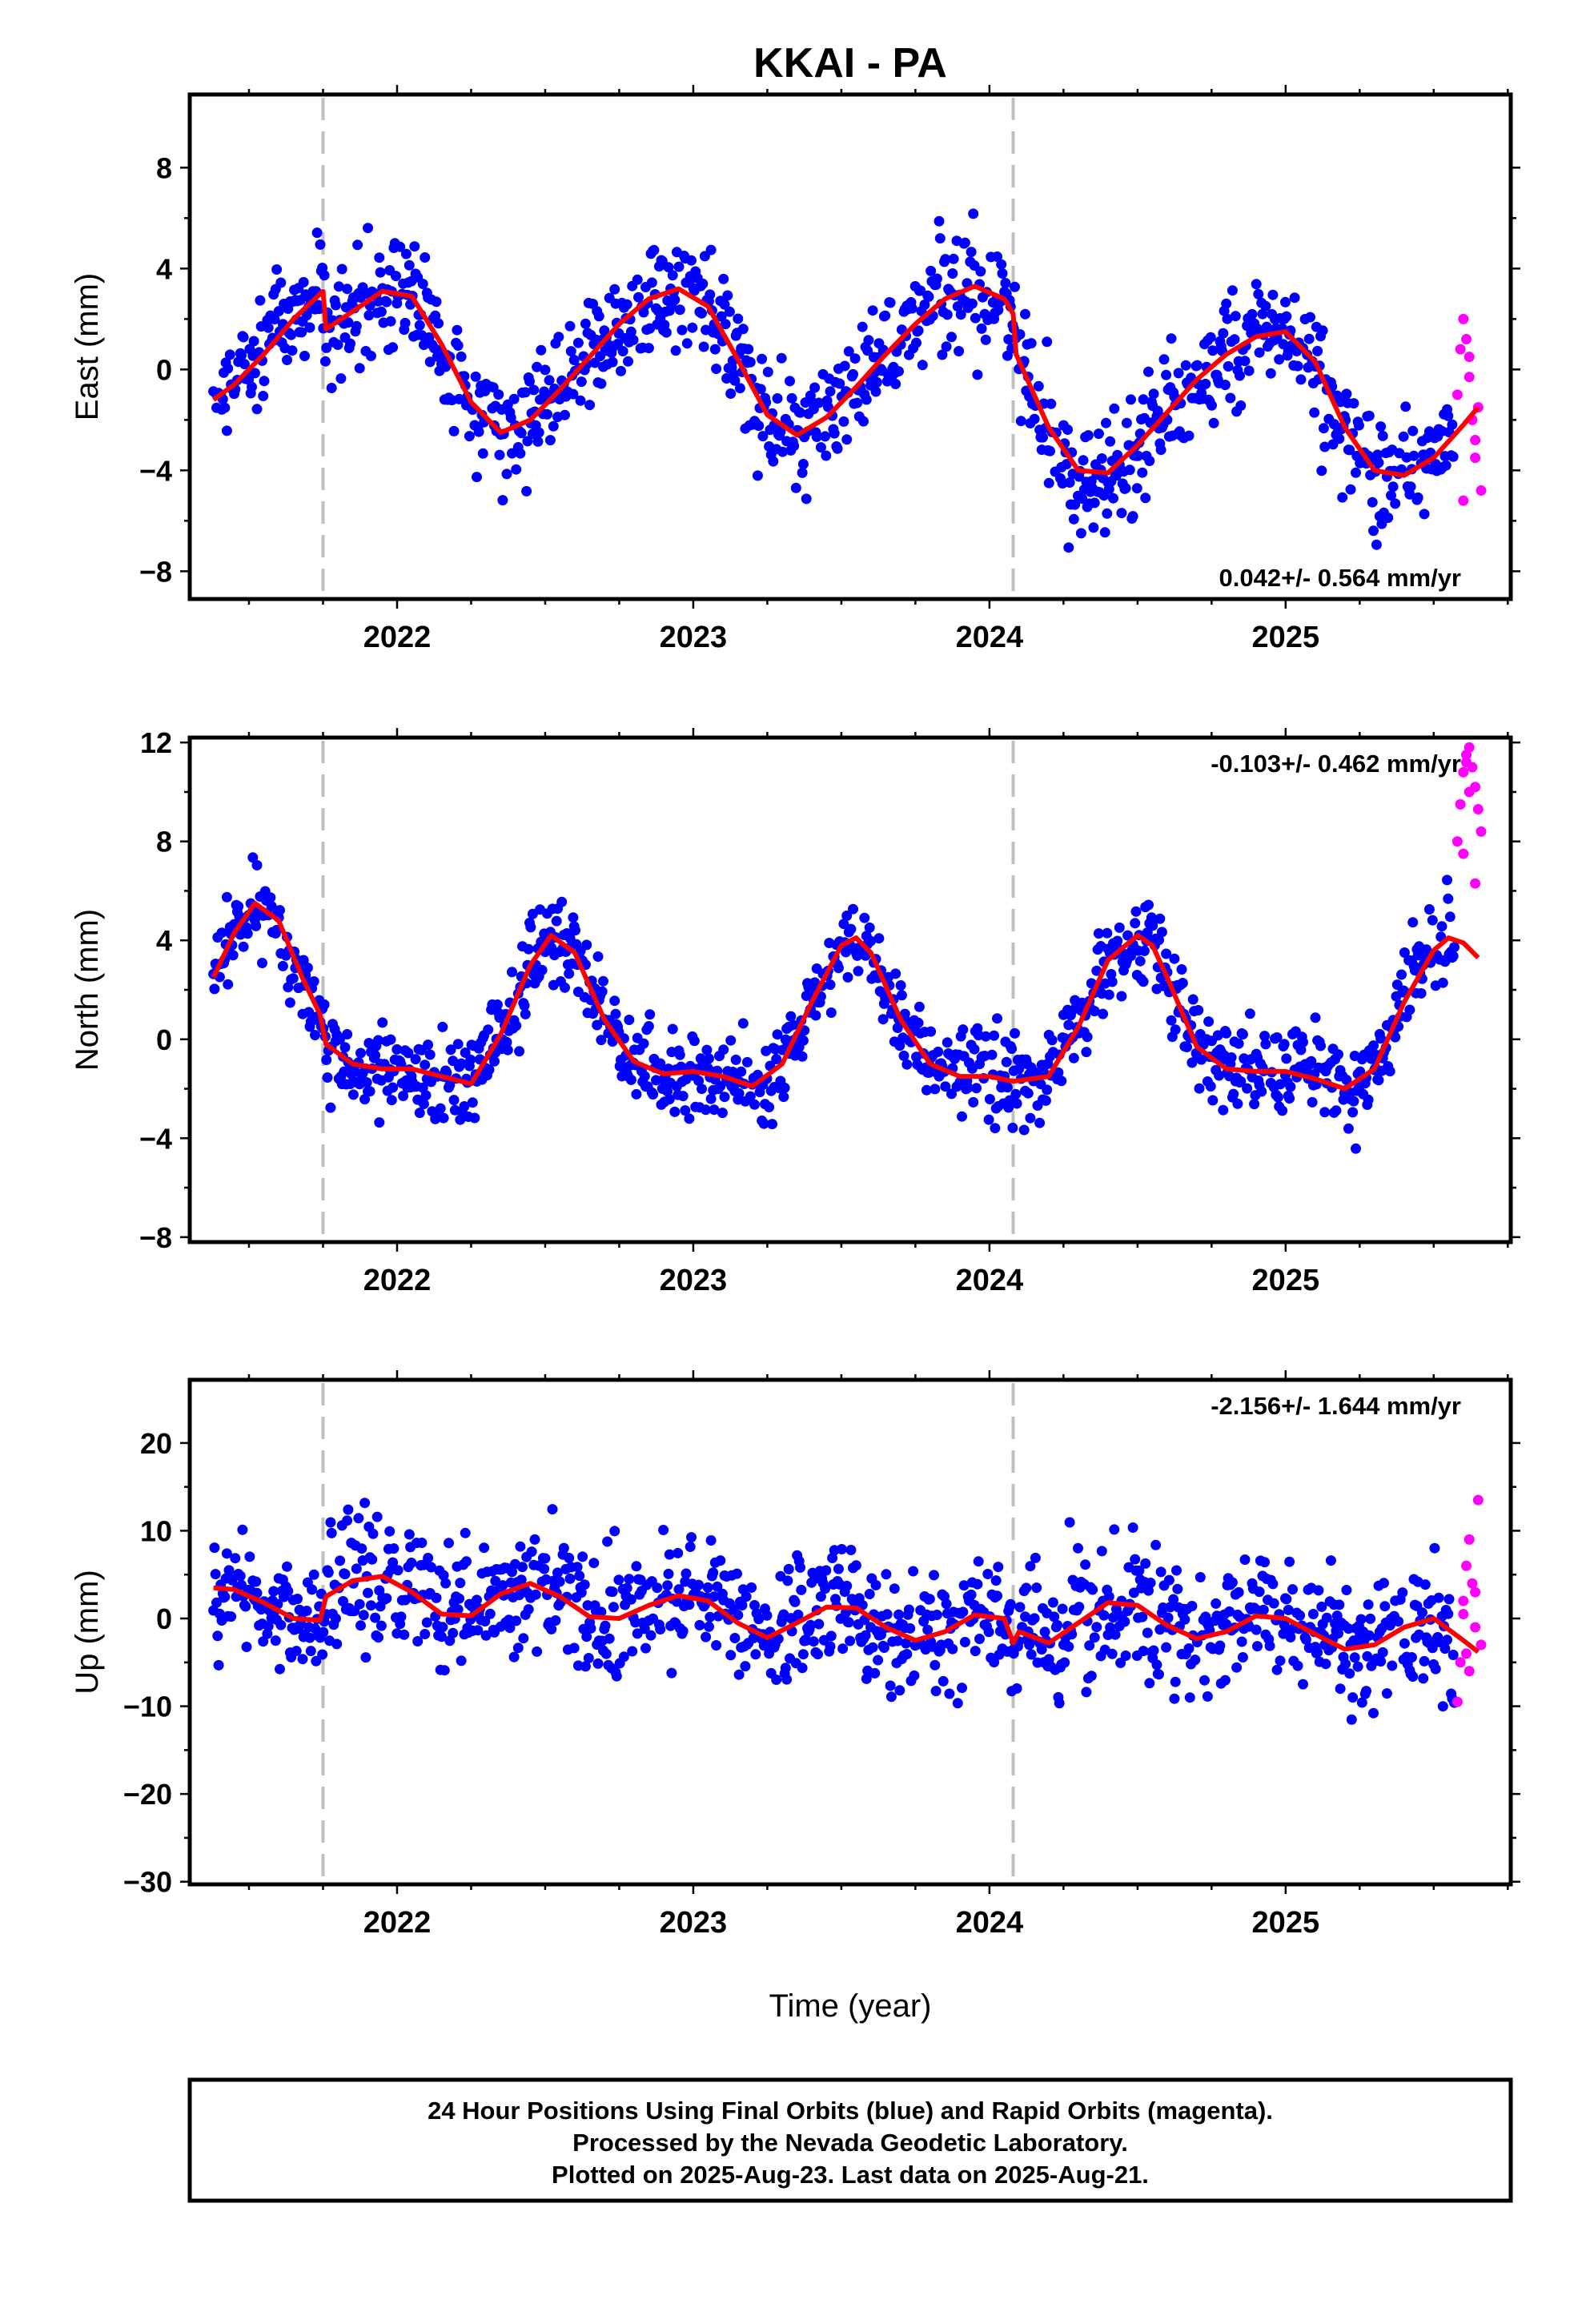  Describe the element at coordinates (1286, 637) in the screenshot. I see `x-tick-label: 2025` at that location.